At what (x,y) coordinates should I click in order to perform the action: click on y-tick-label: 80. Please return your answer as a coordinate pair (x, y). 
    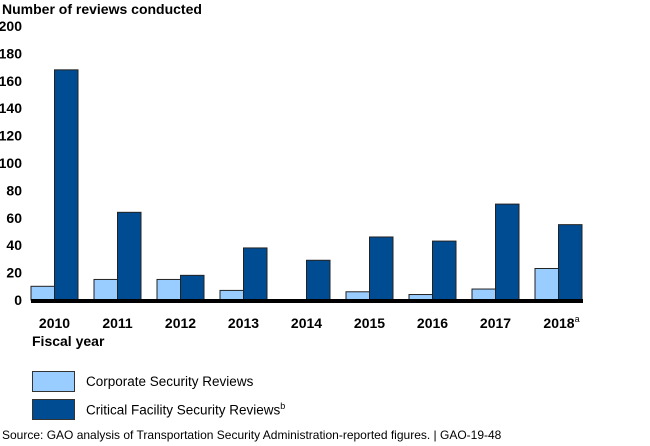
    Looking at the image, I should click on (14, 190).